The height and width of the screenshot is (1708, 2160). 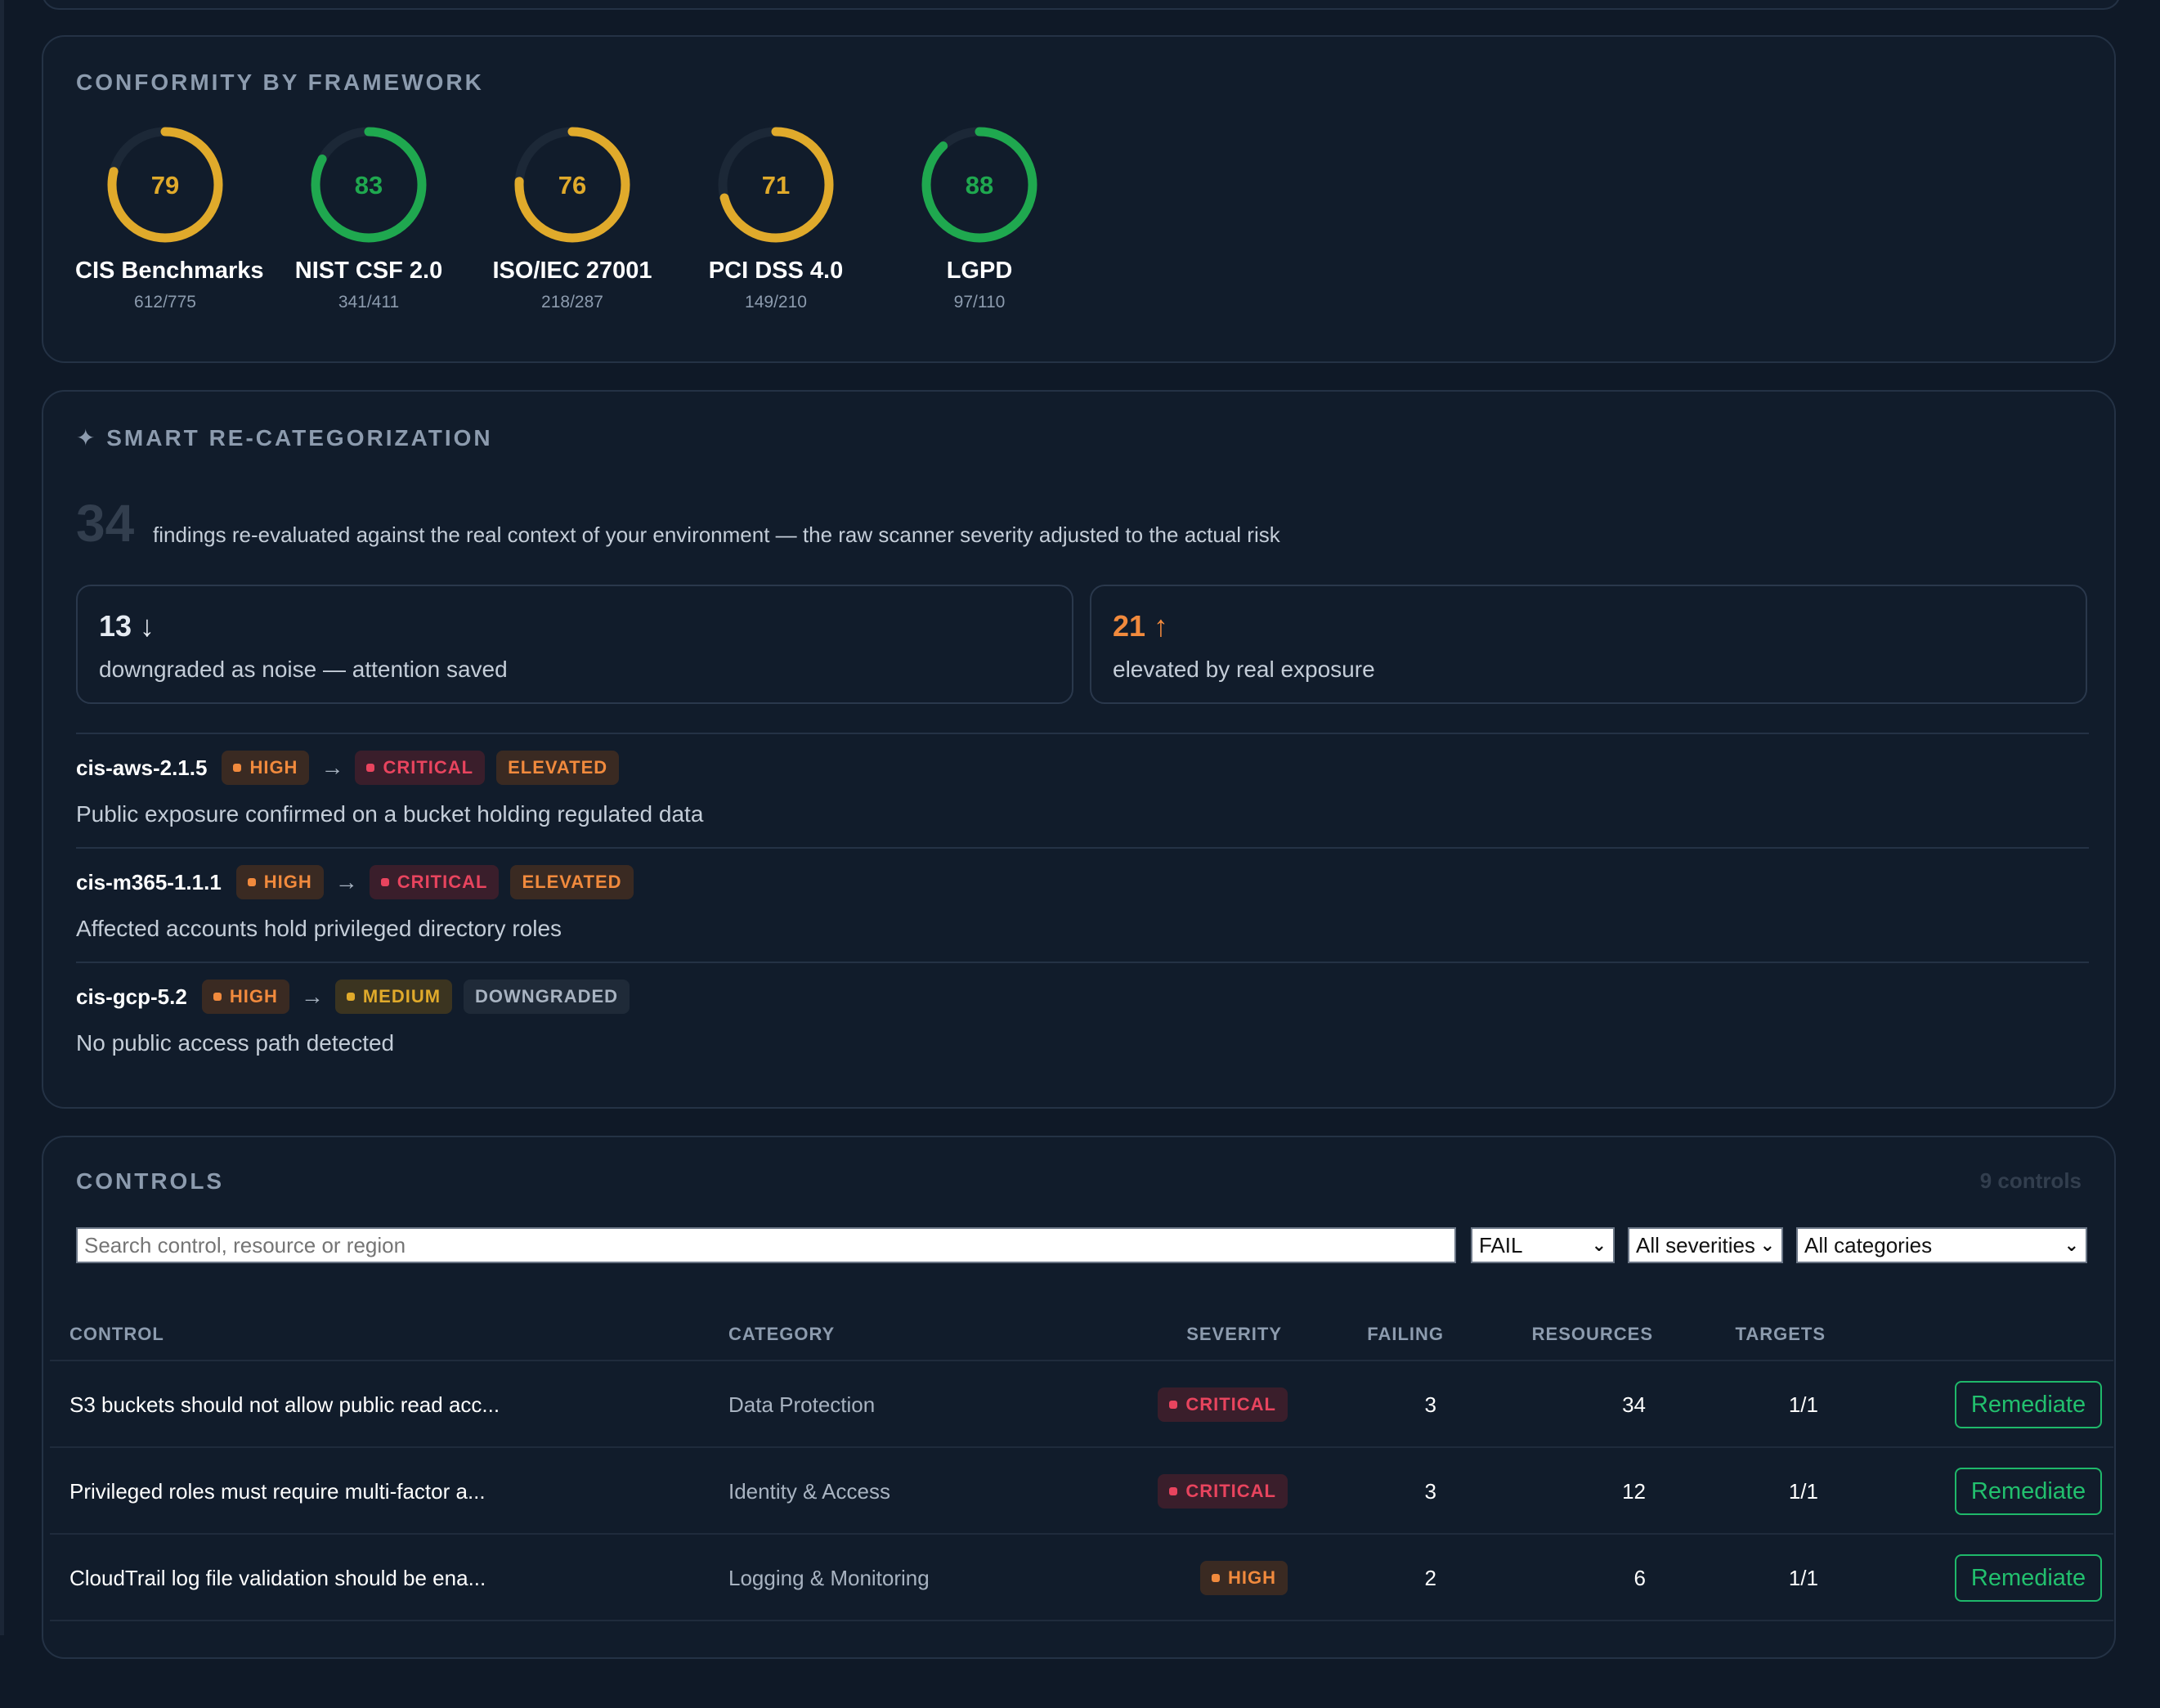 I want to click on gauge-nist: 83 NIST CSF 2.0 341/411, so click(x=369, y=218).